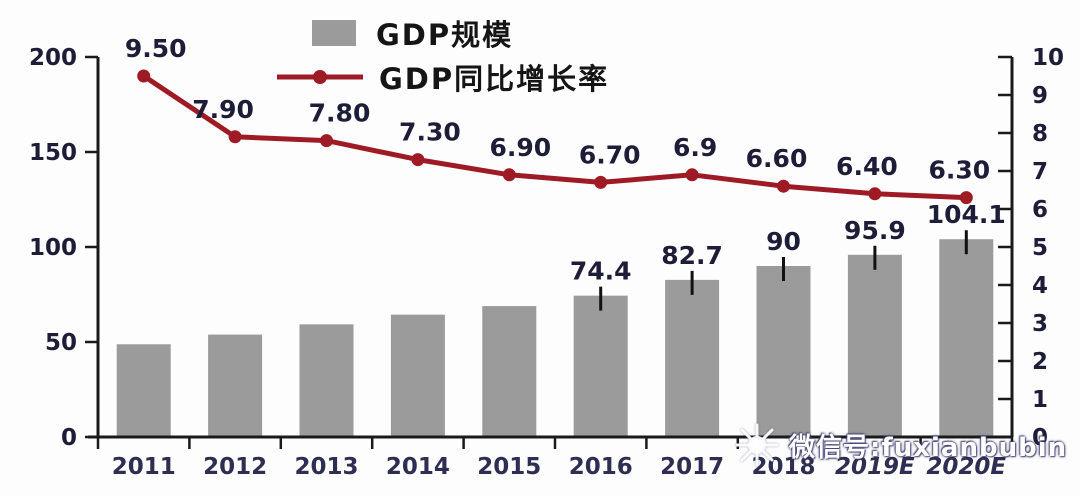 This screenshot has height=496, width=1080. I want to click on y-axis-left-label: 0, so click(69, 438).